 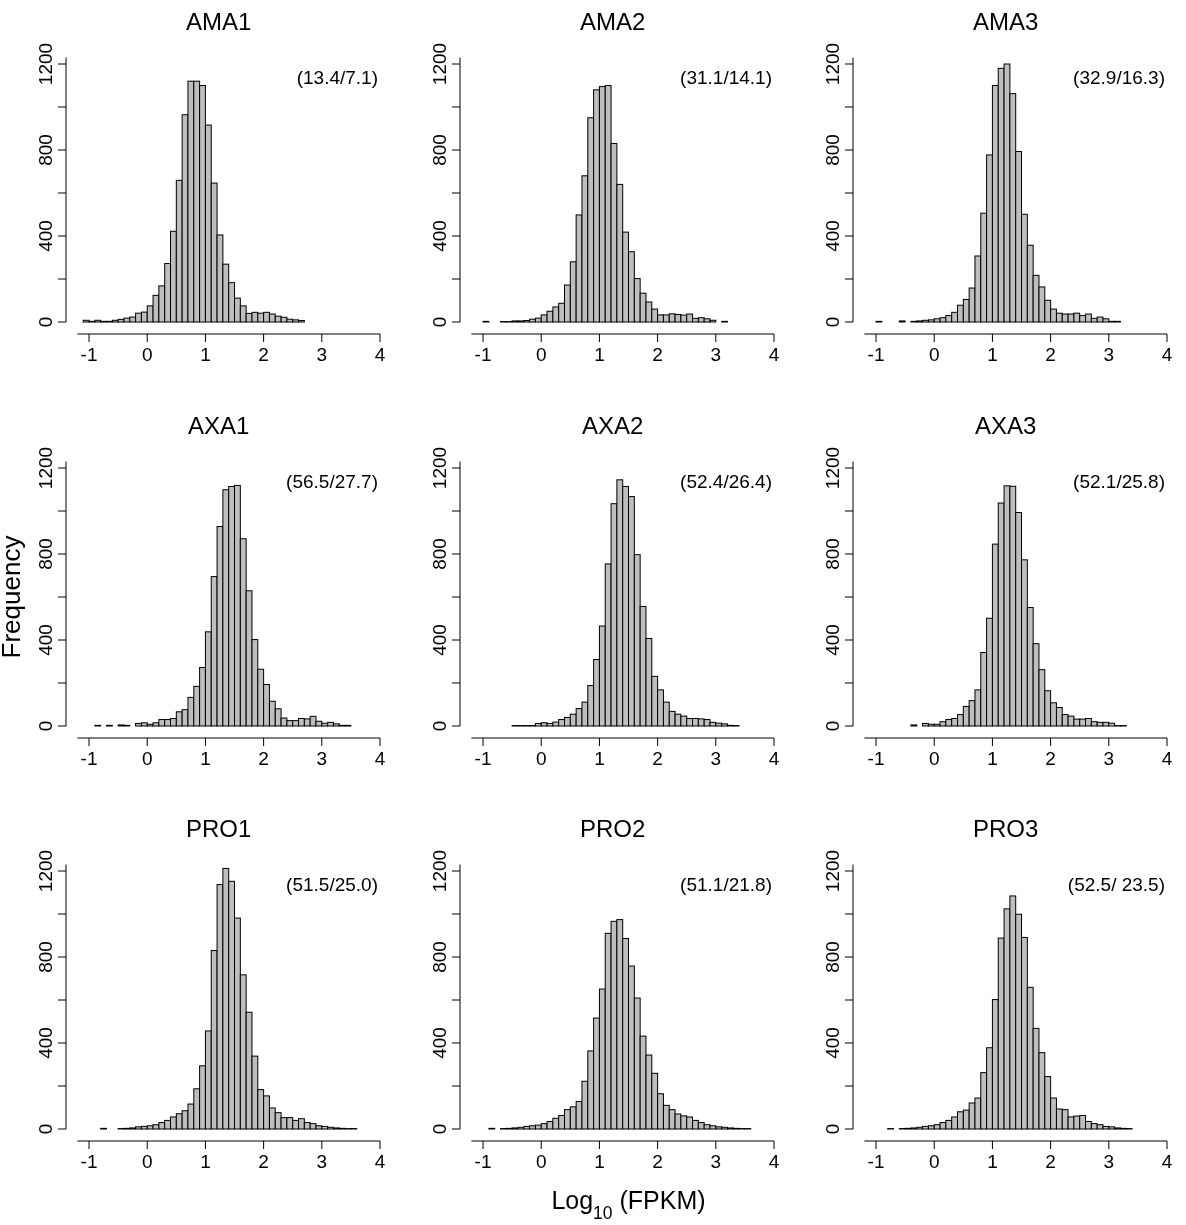 I want to click on annotation: (13.4/7.1), so click(x=337, y=77).